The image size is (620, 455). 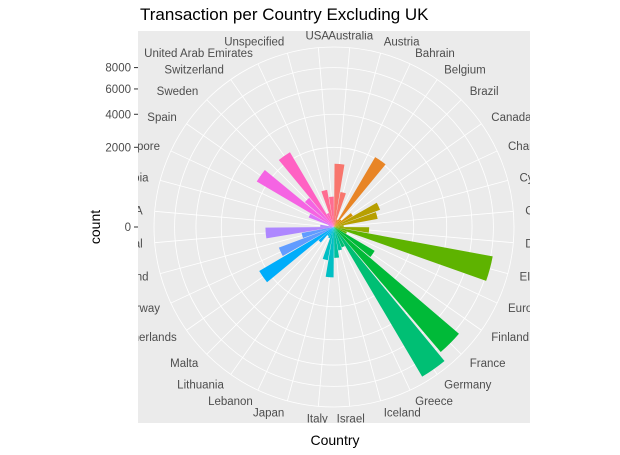 I want to click on bar-czech-republic, so click(x=339, y=226).